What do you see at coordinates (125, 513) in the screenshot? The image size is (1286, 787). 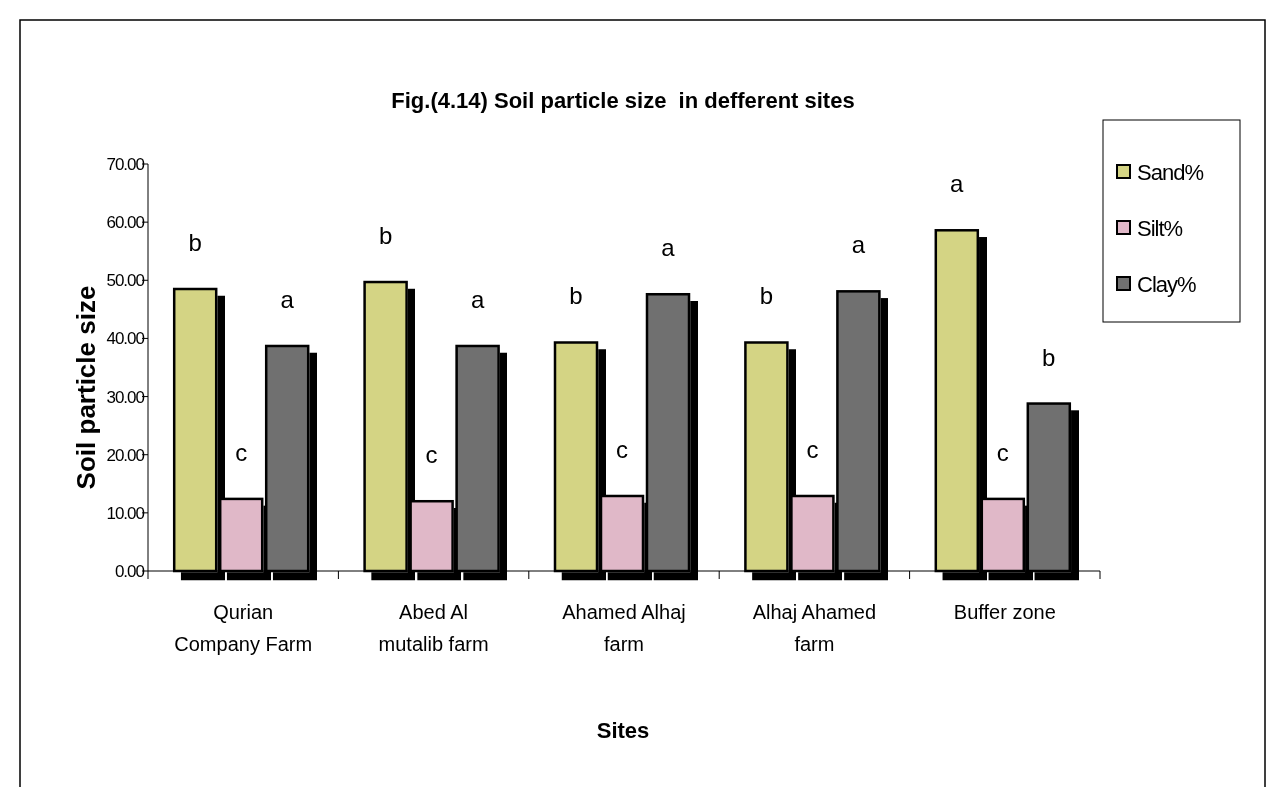 I see `y-tick-label: 10.00` at bounding box center [125, 513].